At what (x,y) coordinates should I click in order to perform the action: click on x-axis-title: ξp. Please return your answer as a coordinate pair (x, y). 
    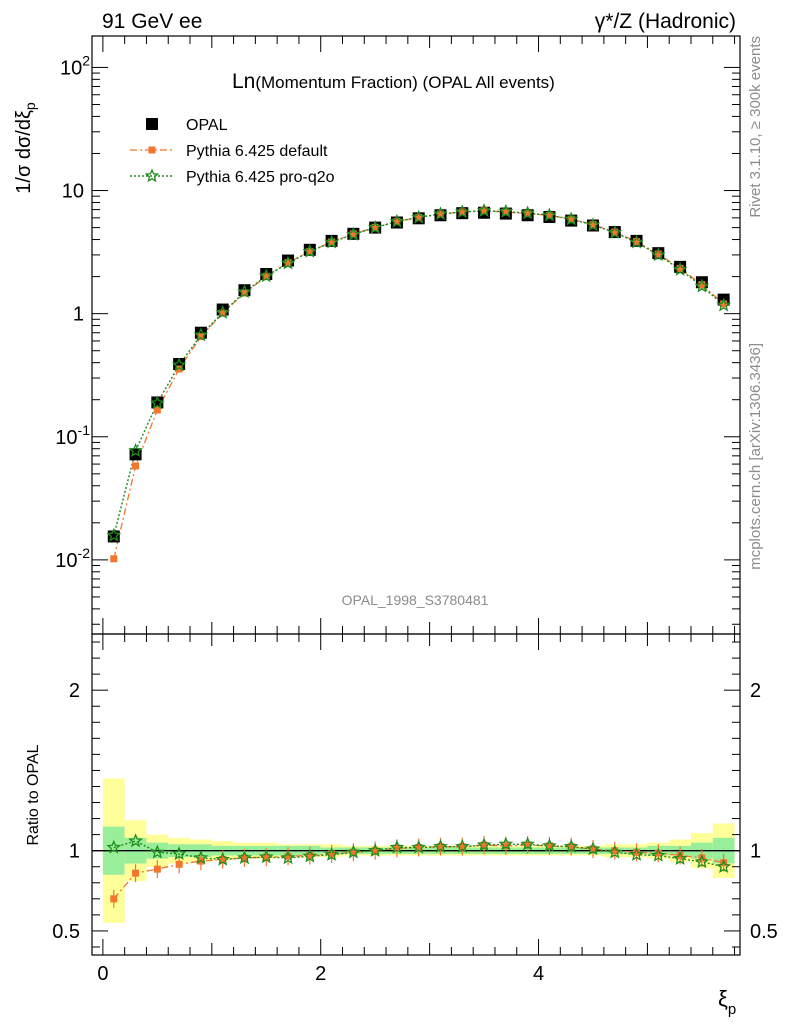
    Looking at the image, I should click on (727, 1002).